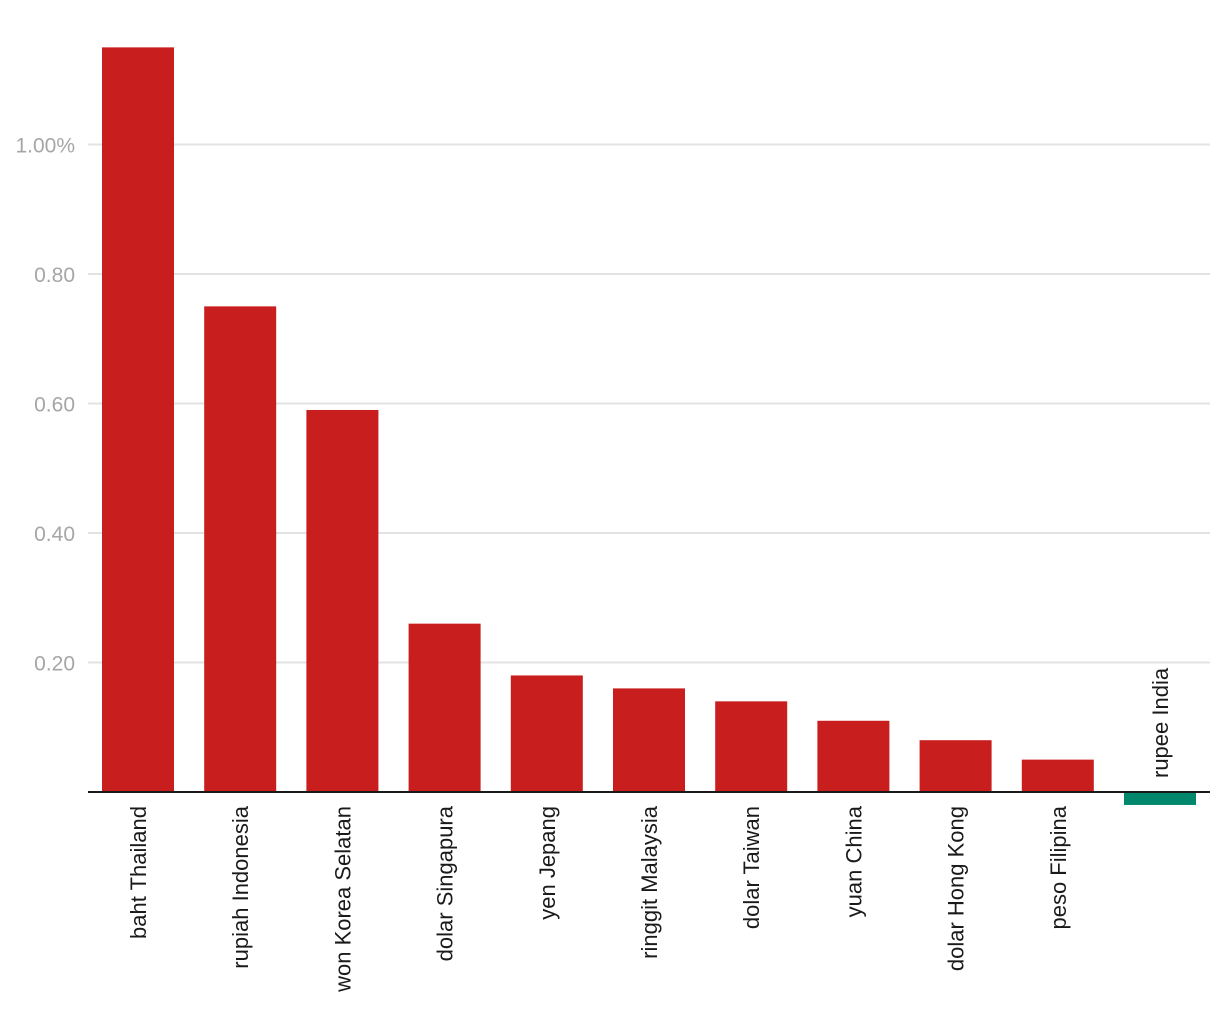 This screenshot has width=1220, height=1020. What do you see at coordinates (54, 664) in the screenshot?
I see `y-tick-label: 0.20` at bounding box center [54, 664].